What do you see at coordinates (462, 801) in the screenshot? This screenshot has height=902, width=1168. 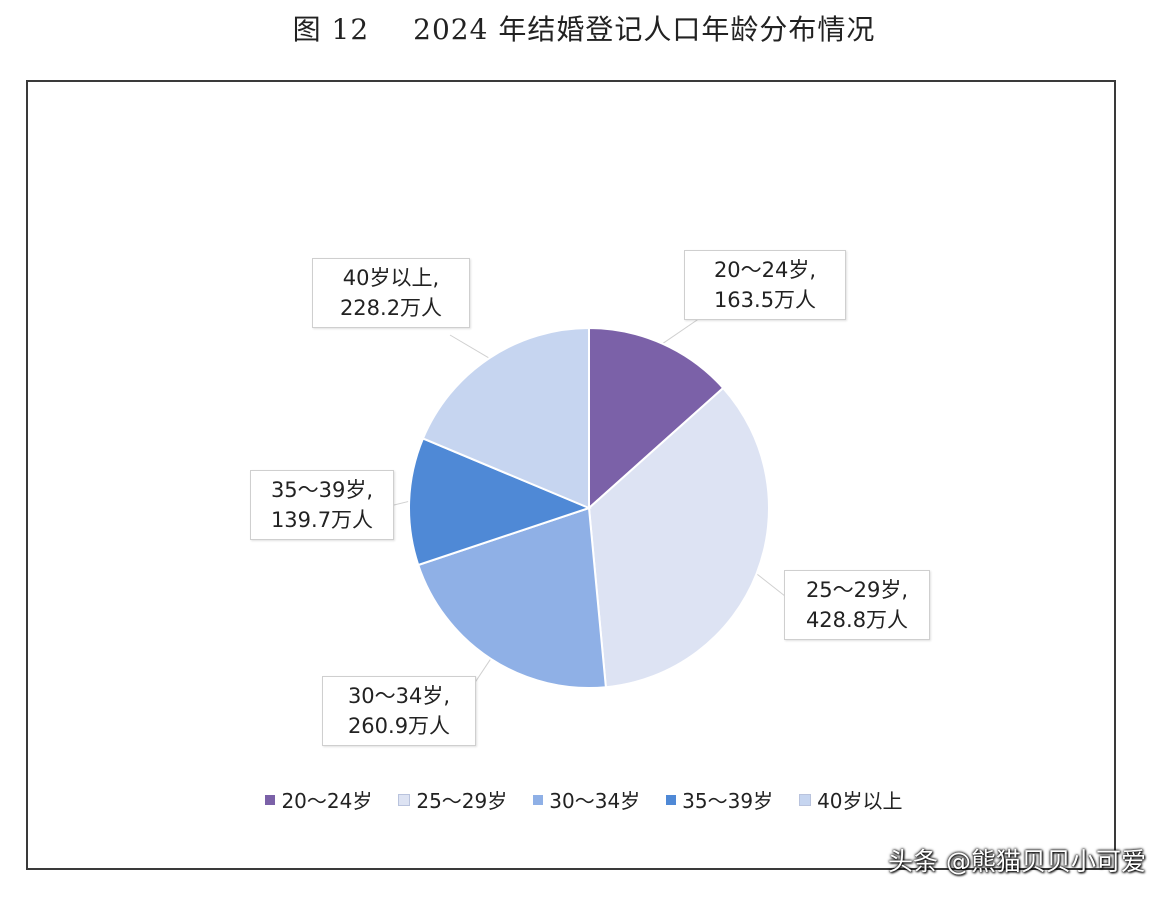 I see `legend-label: 25～29岁` at bounding box center [462, 801].